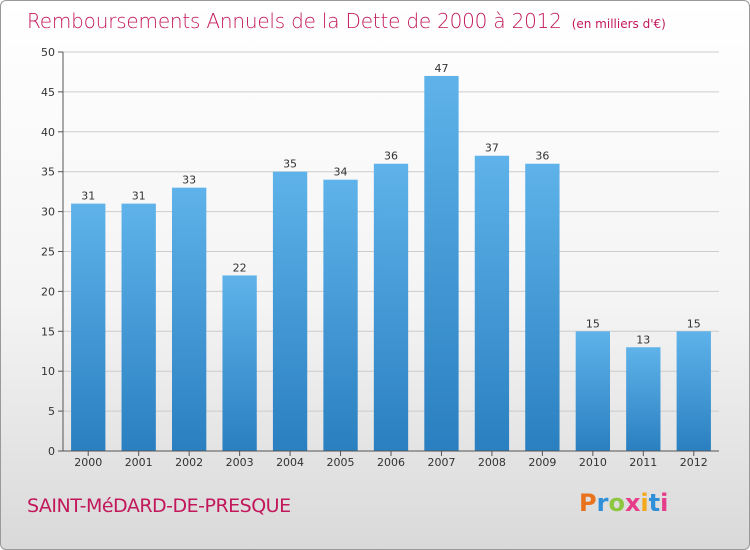 This screenshot has height=550, width=750. Describe the element at coordinates (391, 462) in the screenshot. I see `x-tick-label: 2006` at that location.